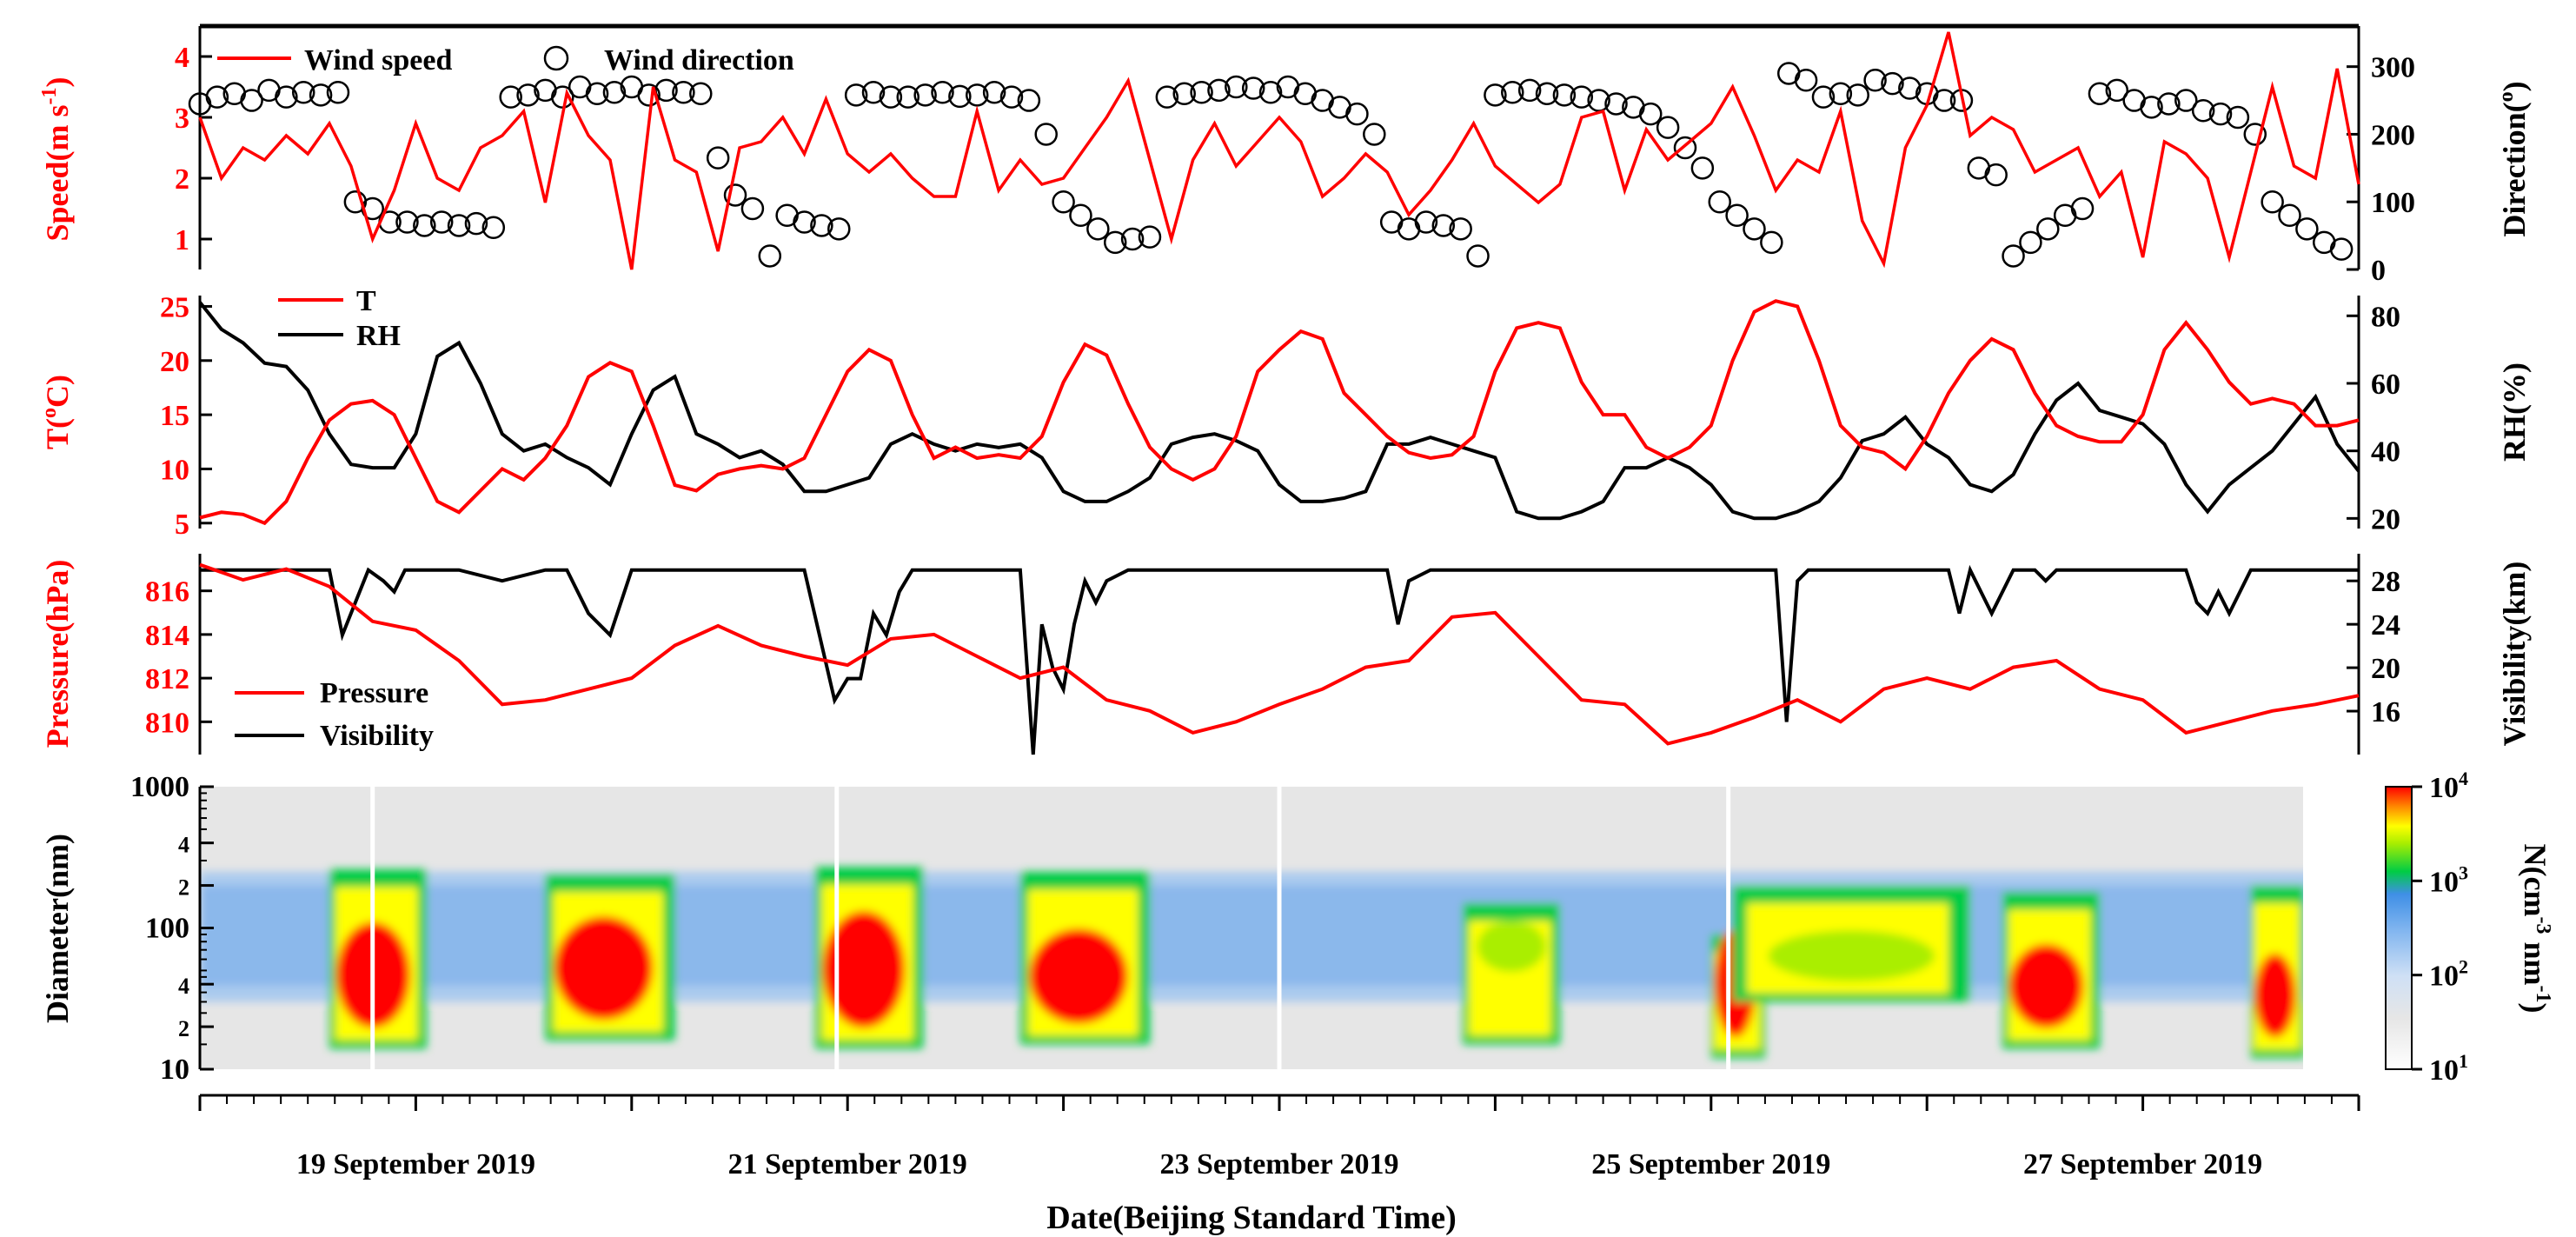  Describe the element at coordinates (182, 525) in the screenshot. I see `left-tick-label: 5` at that location.